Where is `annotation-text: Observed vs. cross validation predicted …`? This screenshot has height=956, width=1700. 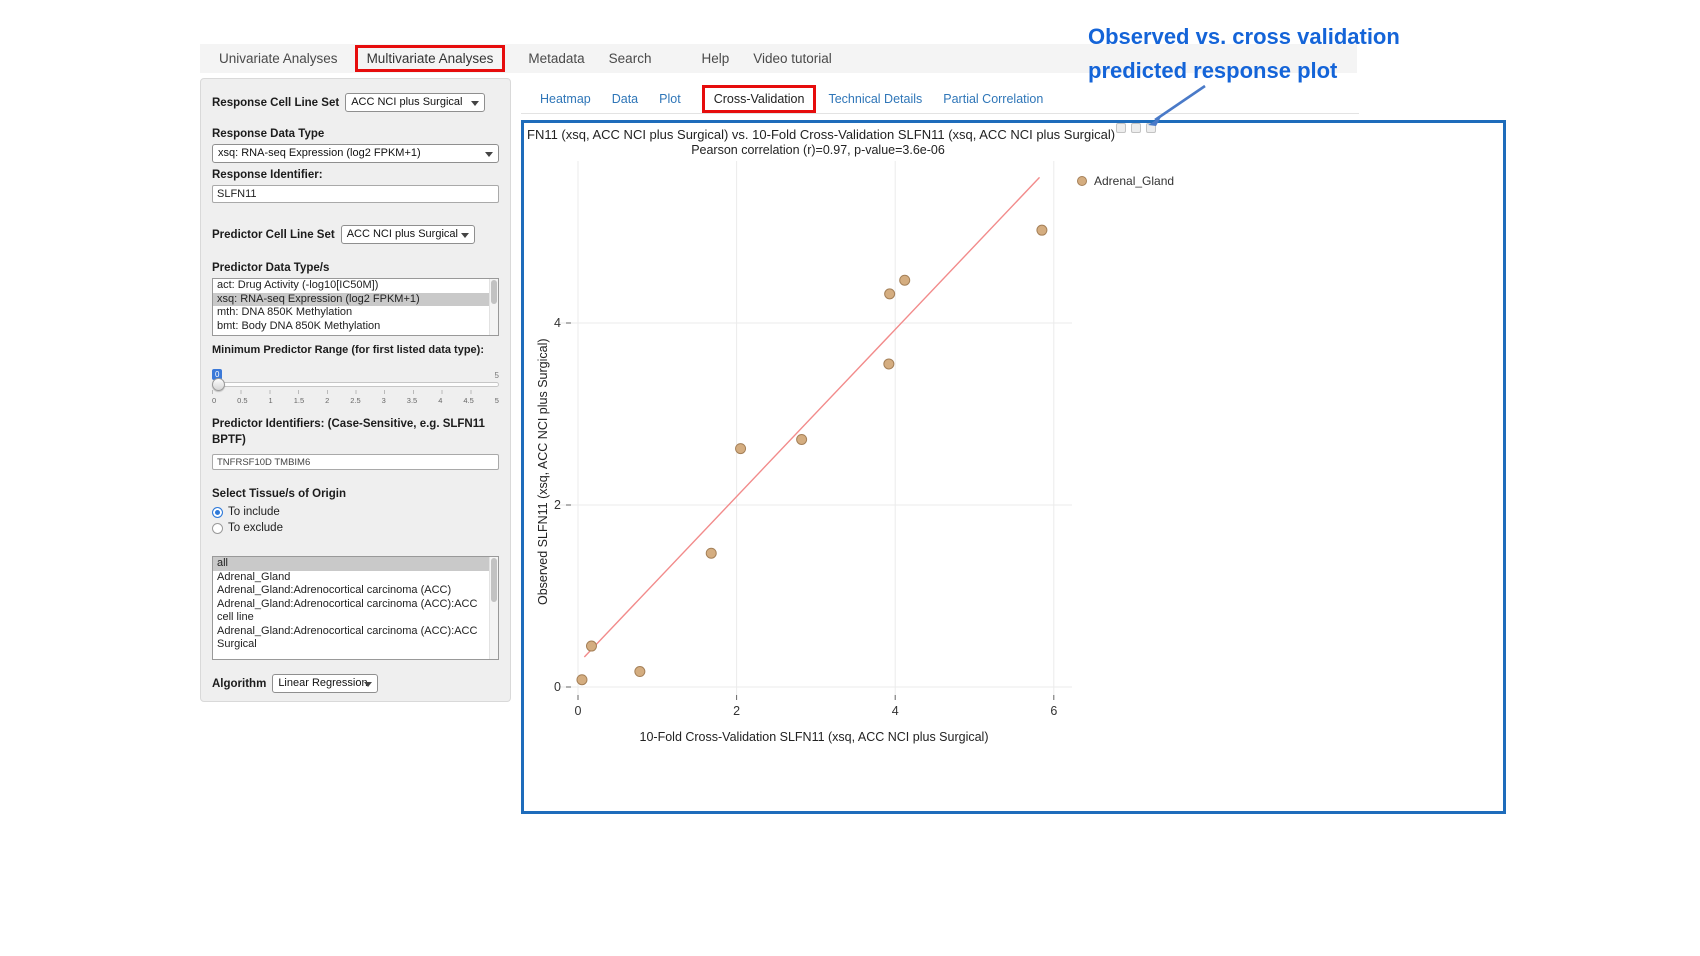 annotation-text: Observed vs. cross validation predicted … is located at coordinates (1244, 54).